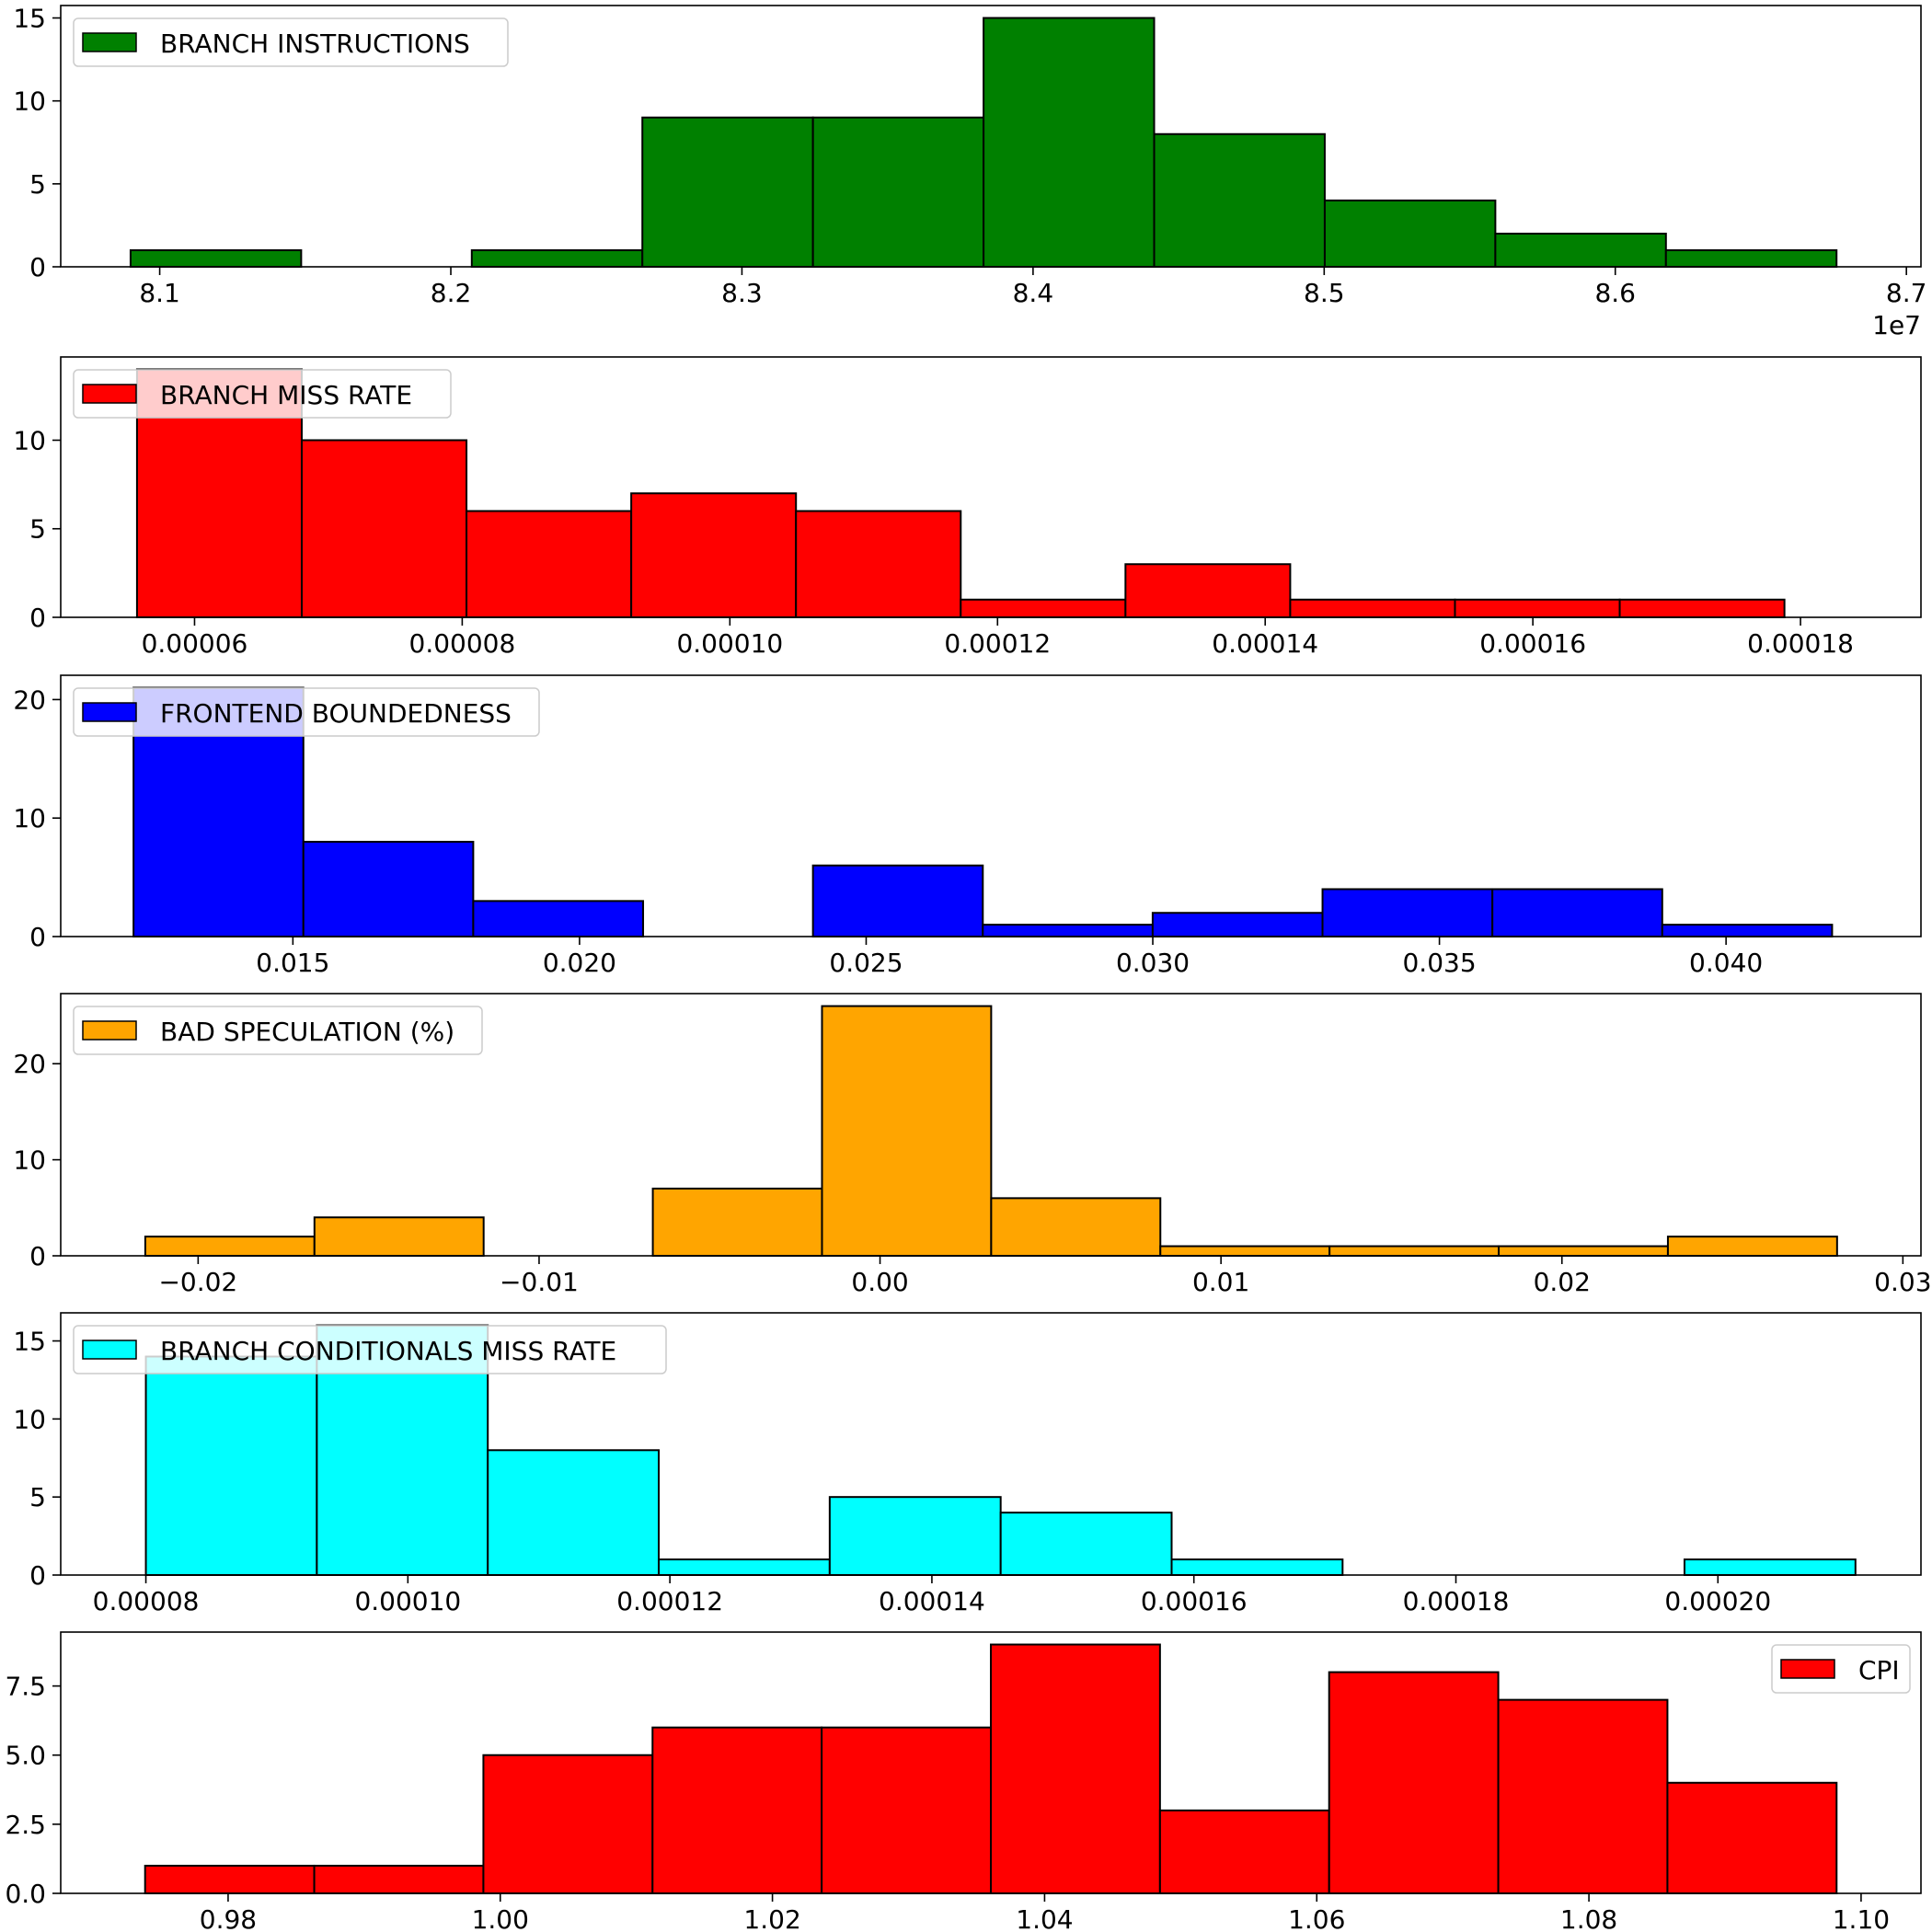 The width and height of the screenshot is (1932, 1932). I want to click on x-tick-label: 8.3, so click(742, 293).